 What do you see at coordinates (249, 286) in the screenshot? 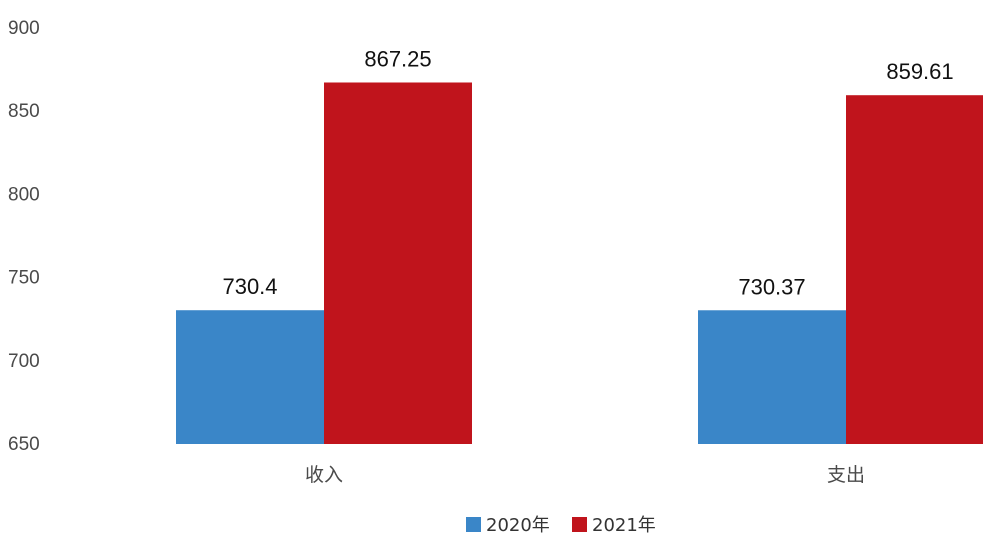
I see `data-label: 730.4` at bounding box center [249, 286].